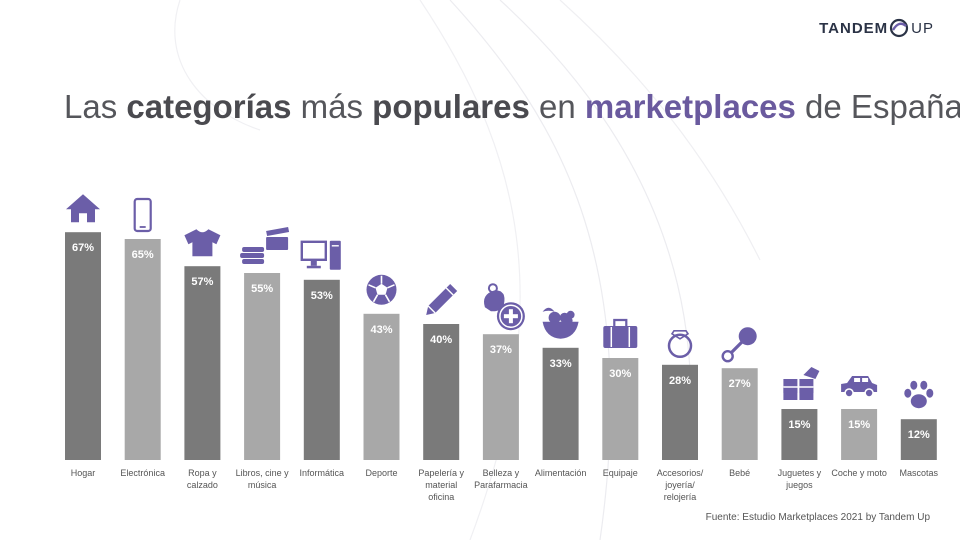 The height and width of the screenshot is (540, 960). Describe the element at coordinates (680, 381) in the screenshot. I see `value-label: 28%` at that location.